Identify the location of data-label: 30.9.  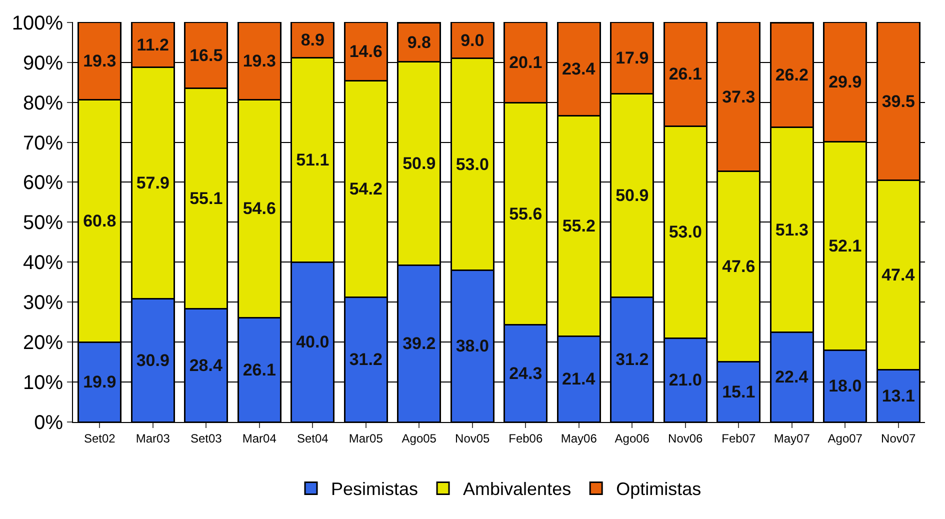
(153, 360).